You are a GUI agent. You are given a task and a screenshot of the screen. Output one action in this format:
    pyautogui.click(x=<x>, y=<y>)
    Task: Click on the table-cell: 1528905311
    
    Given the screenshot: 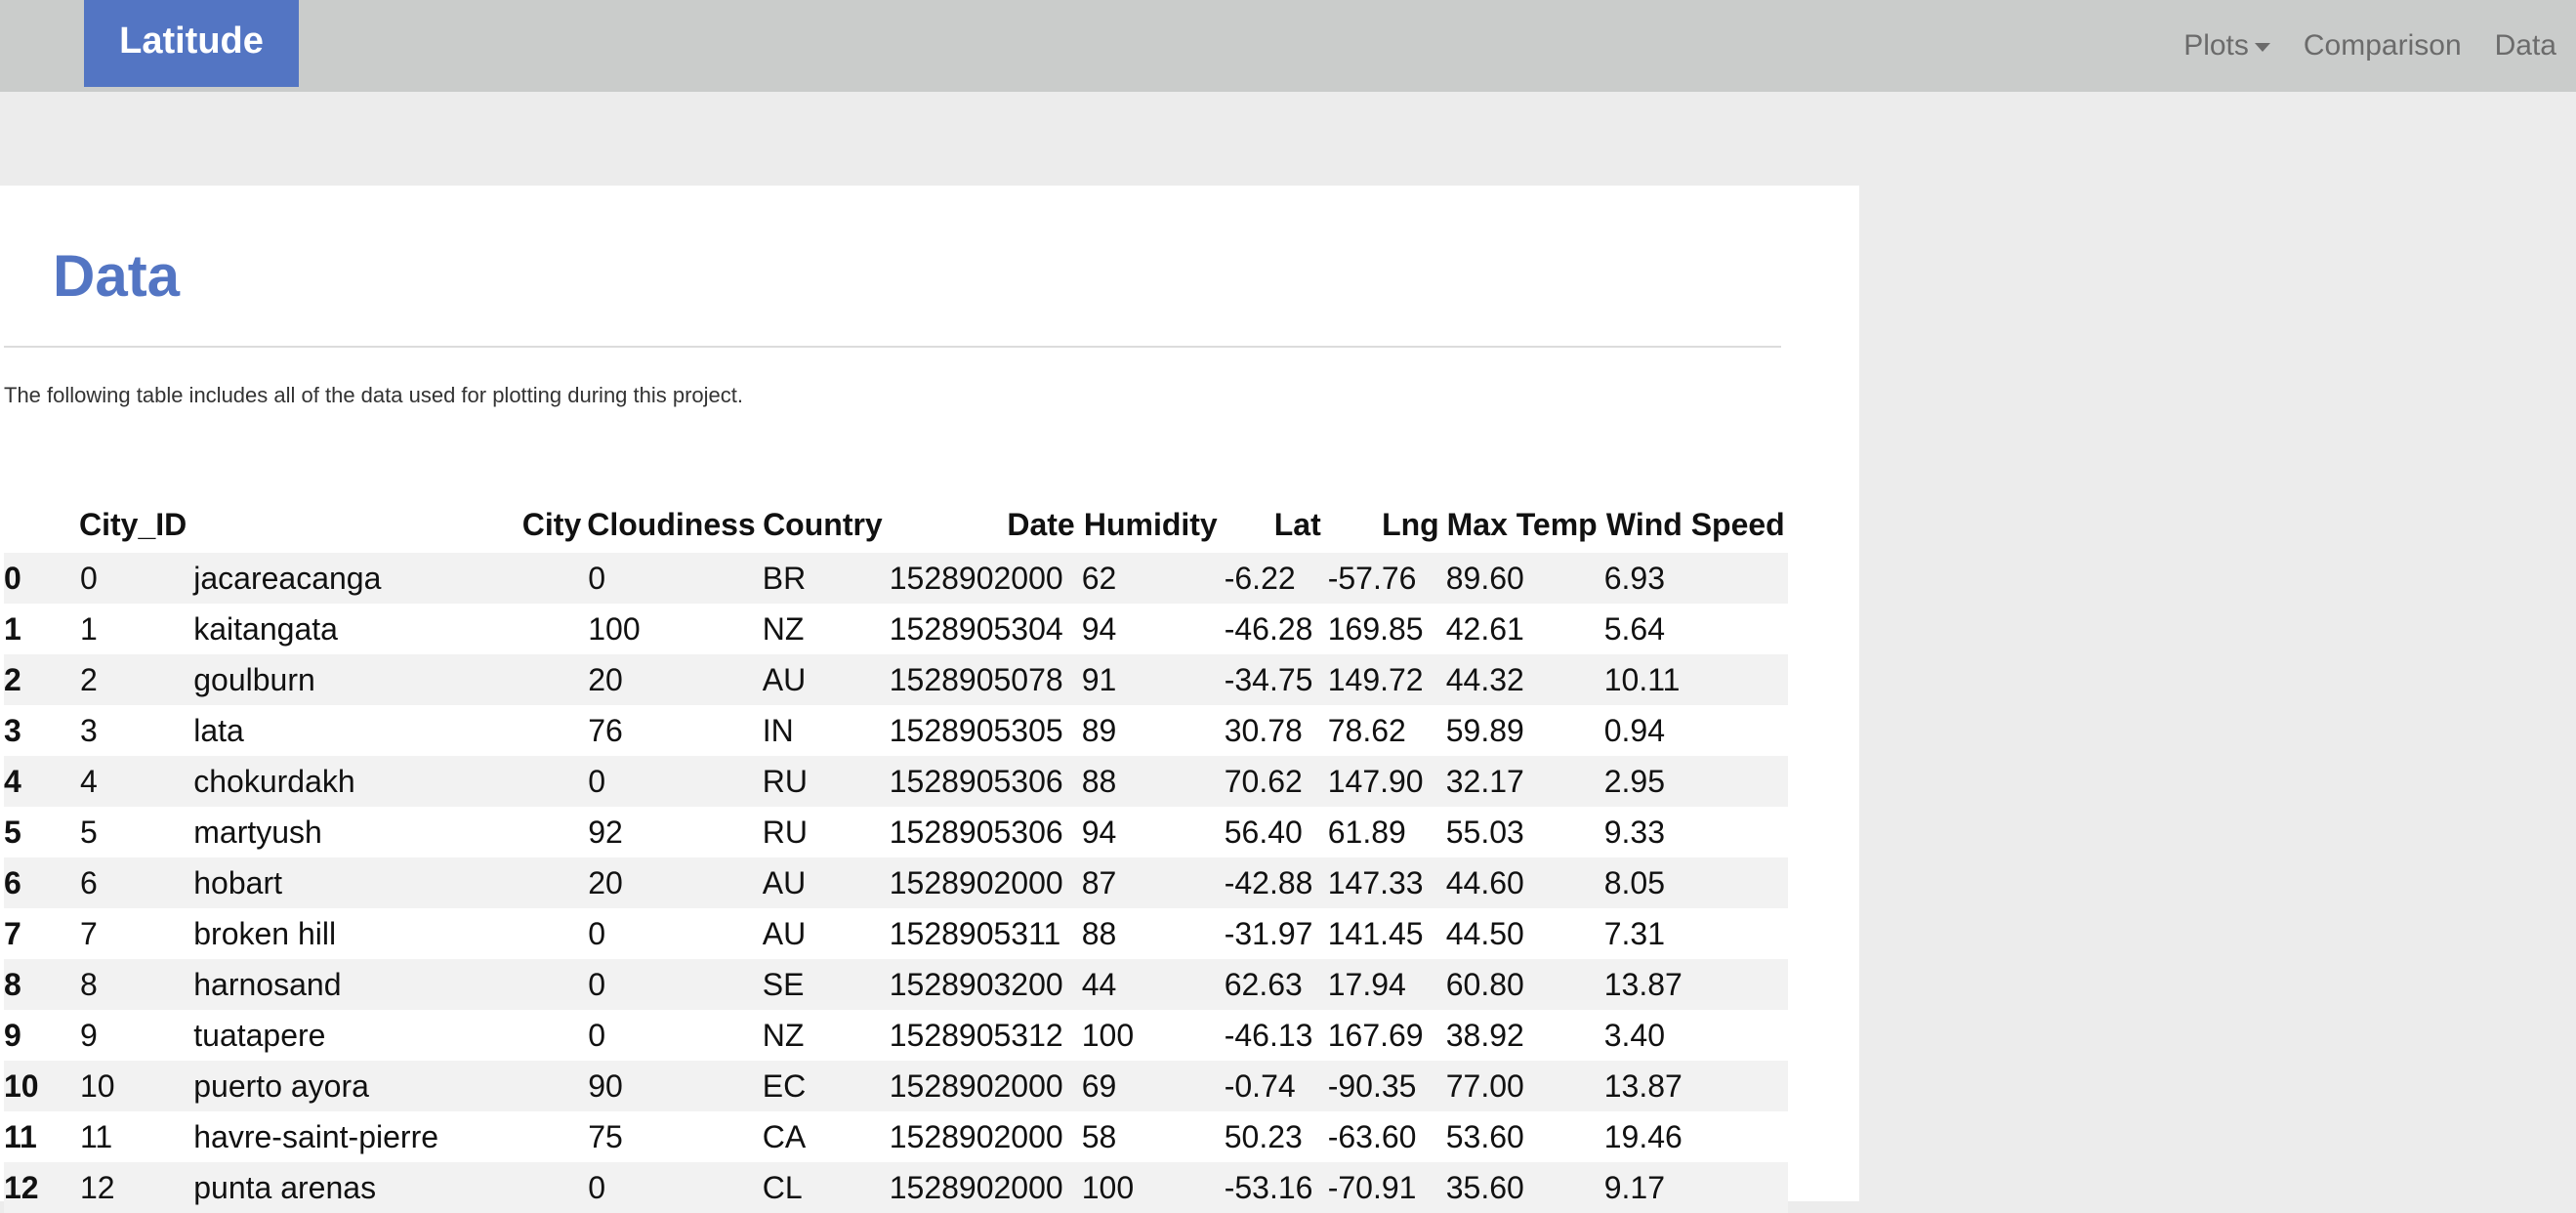 What is the action you would take?
    pyautogui.click(x=975, y=933)
    